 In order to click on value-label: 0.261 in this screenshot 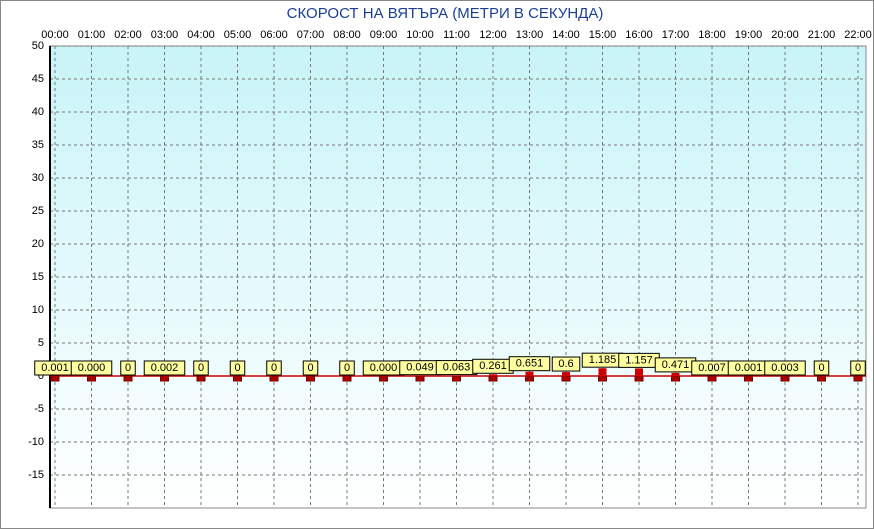, I will do `click(493, 366)`.